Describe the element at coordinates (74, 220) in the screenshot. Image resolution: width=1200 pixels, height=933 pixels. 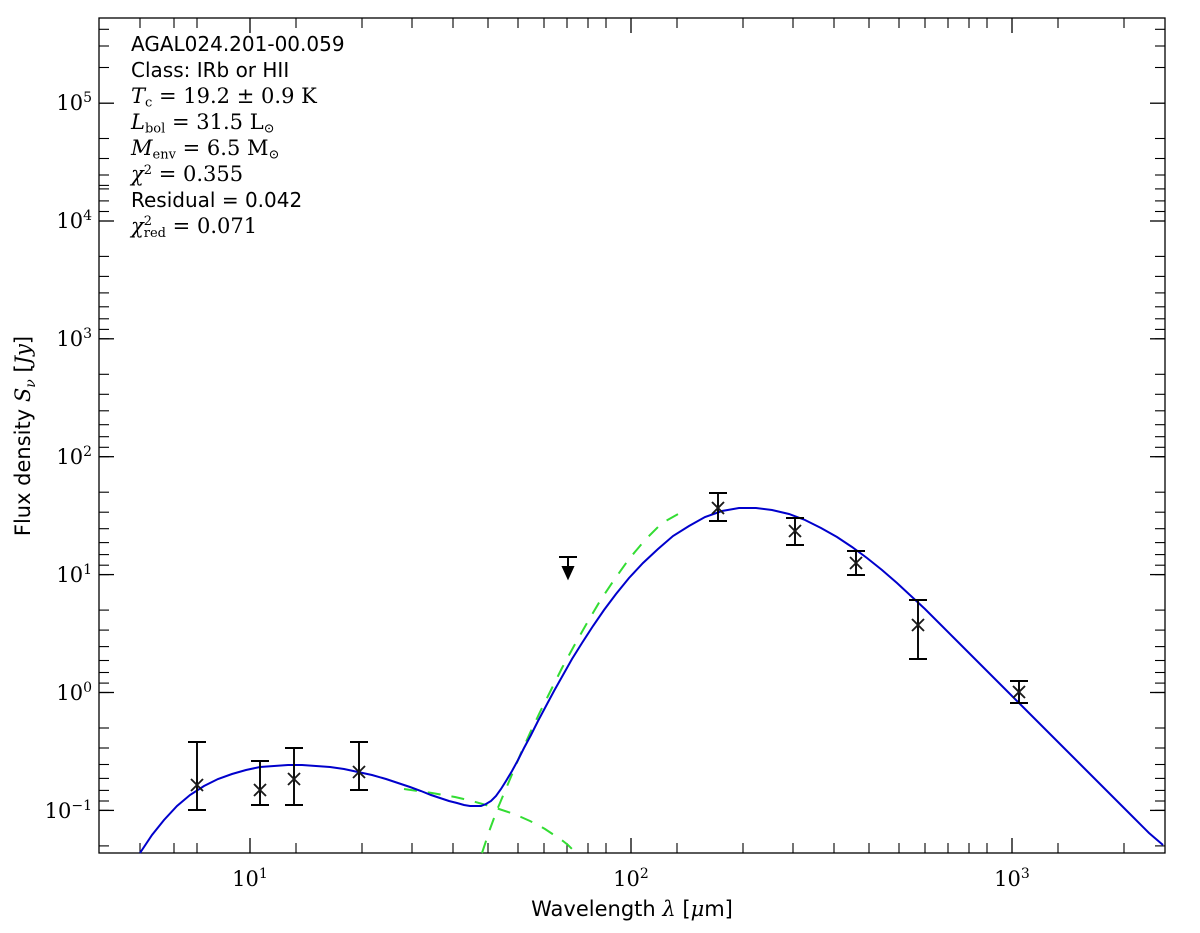
I see `svg-text: 104` at that location.